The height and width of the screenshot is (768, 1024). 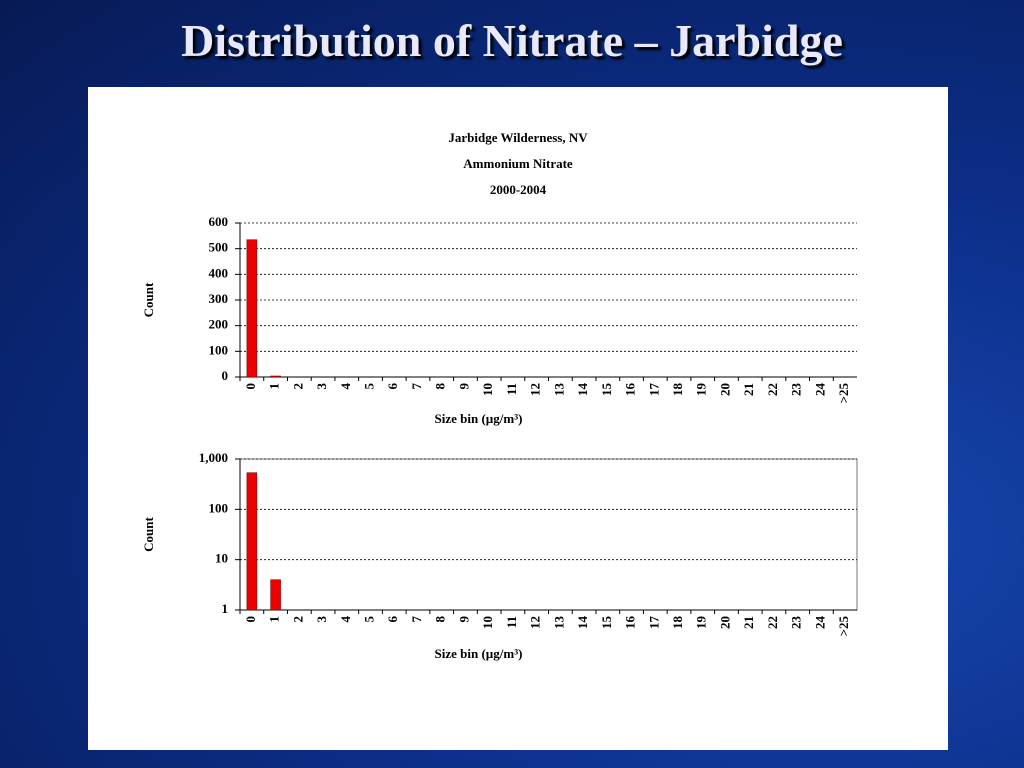 What do you see at coordinates (518, 163) in the screenshot?
I see `chart-title: Ammonium Nitrate` at bounding box center [518, 163].